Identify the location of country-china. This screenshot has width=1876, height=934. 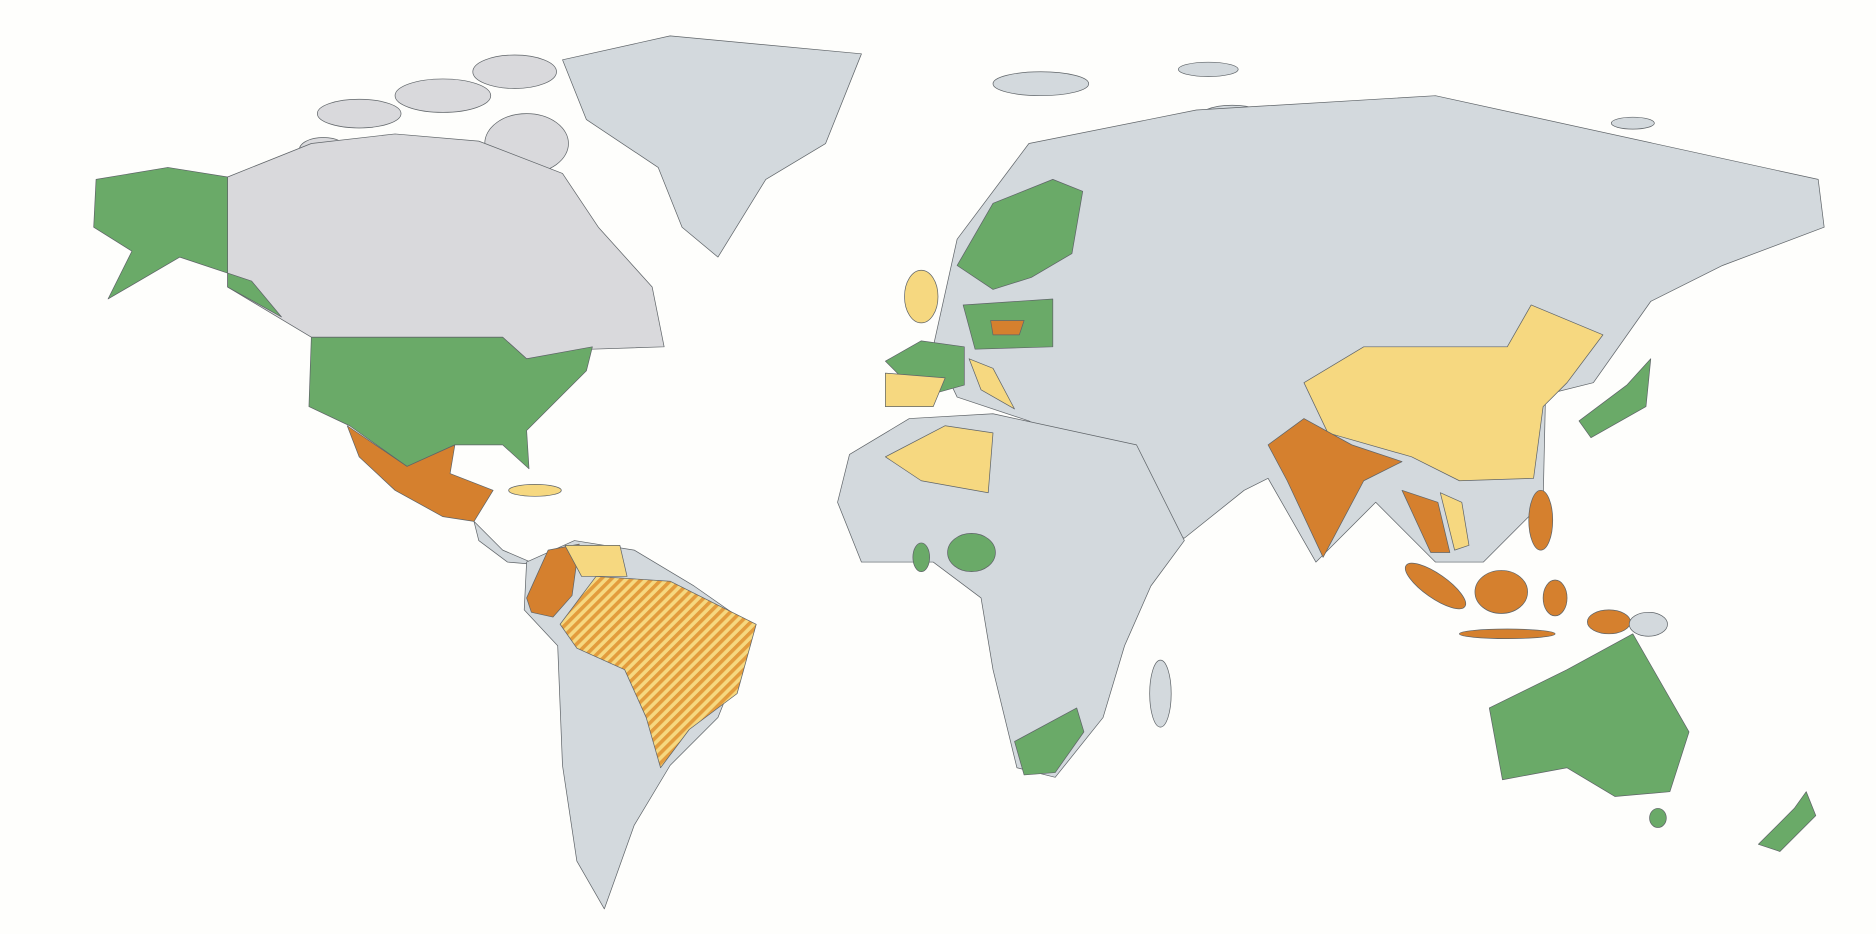
(1453, 393).